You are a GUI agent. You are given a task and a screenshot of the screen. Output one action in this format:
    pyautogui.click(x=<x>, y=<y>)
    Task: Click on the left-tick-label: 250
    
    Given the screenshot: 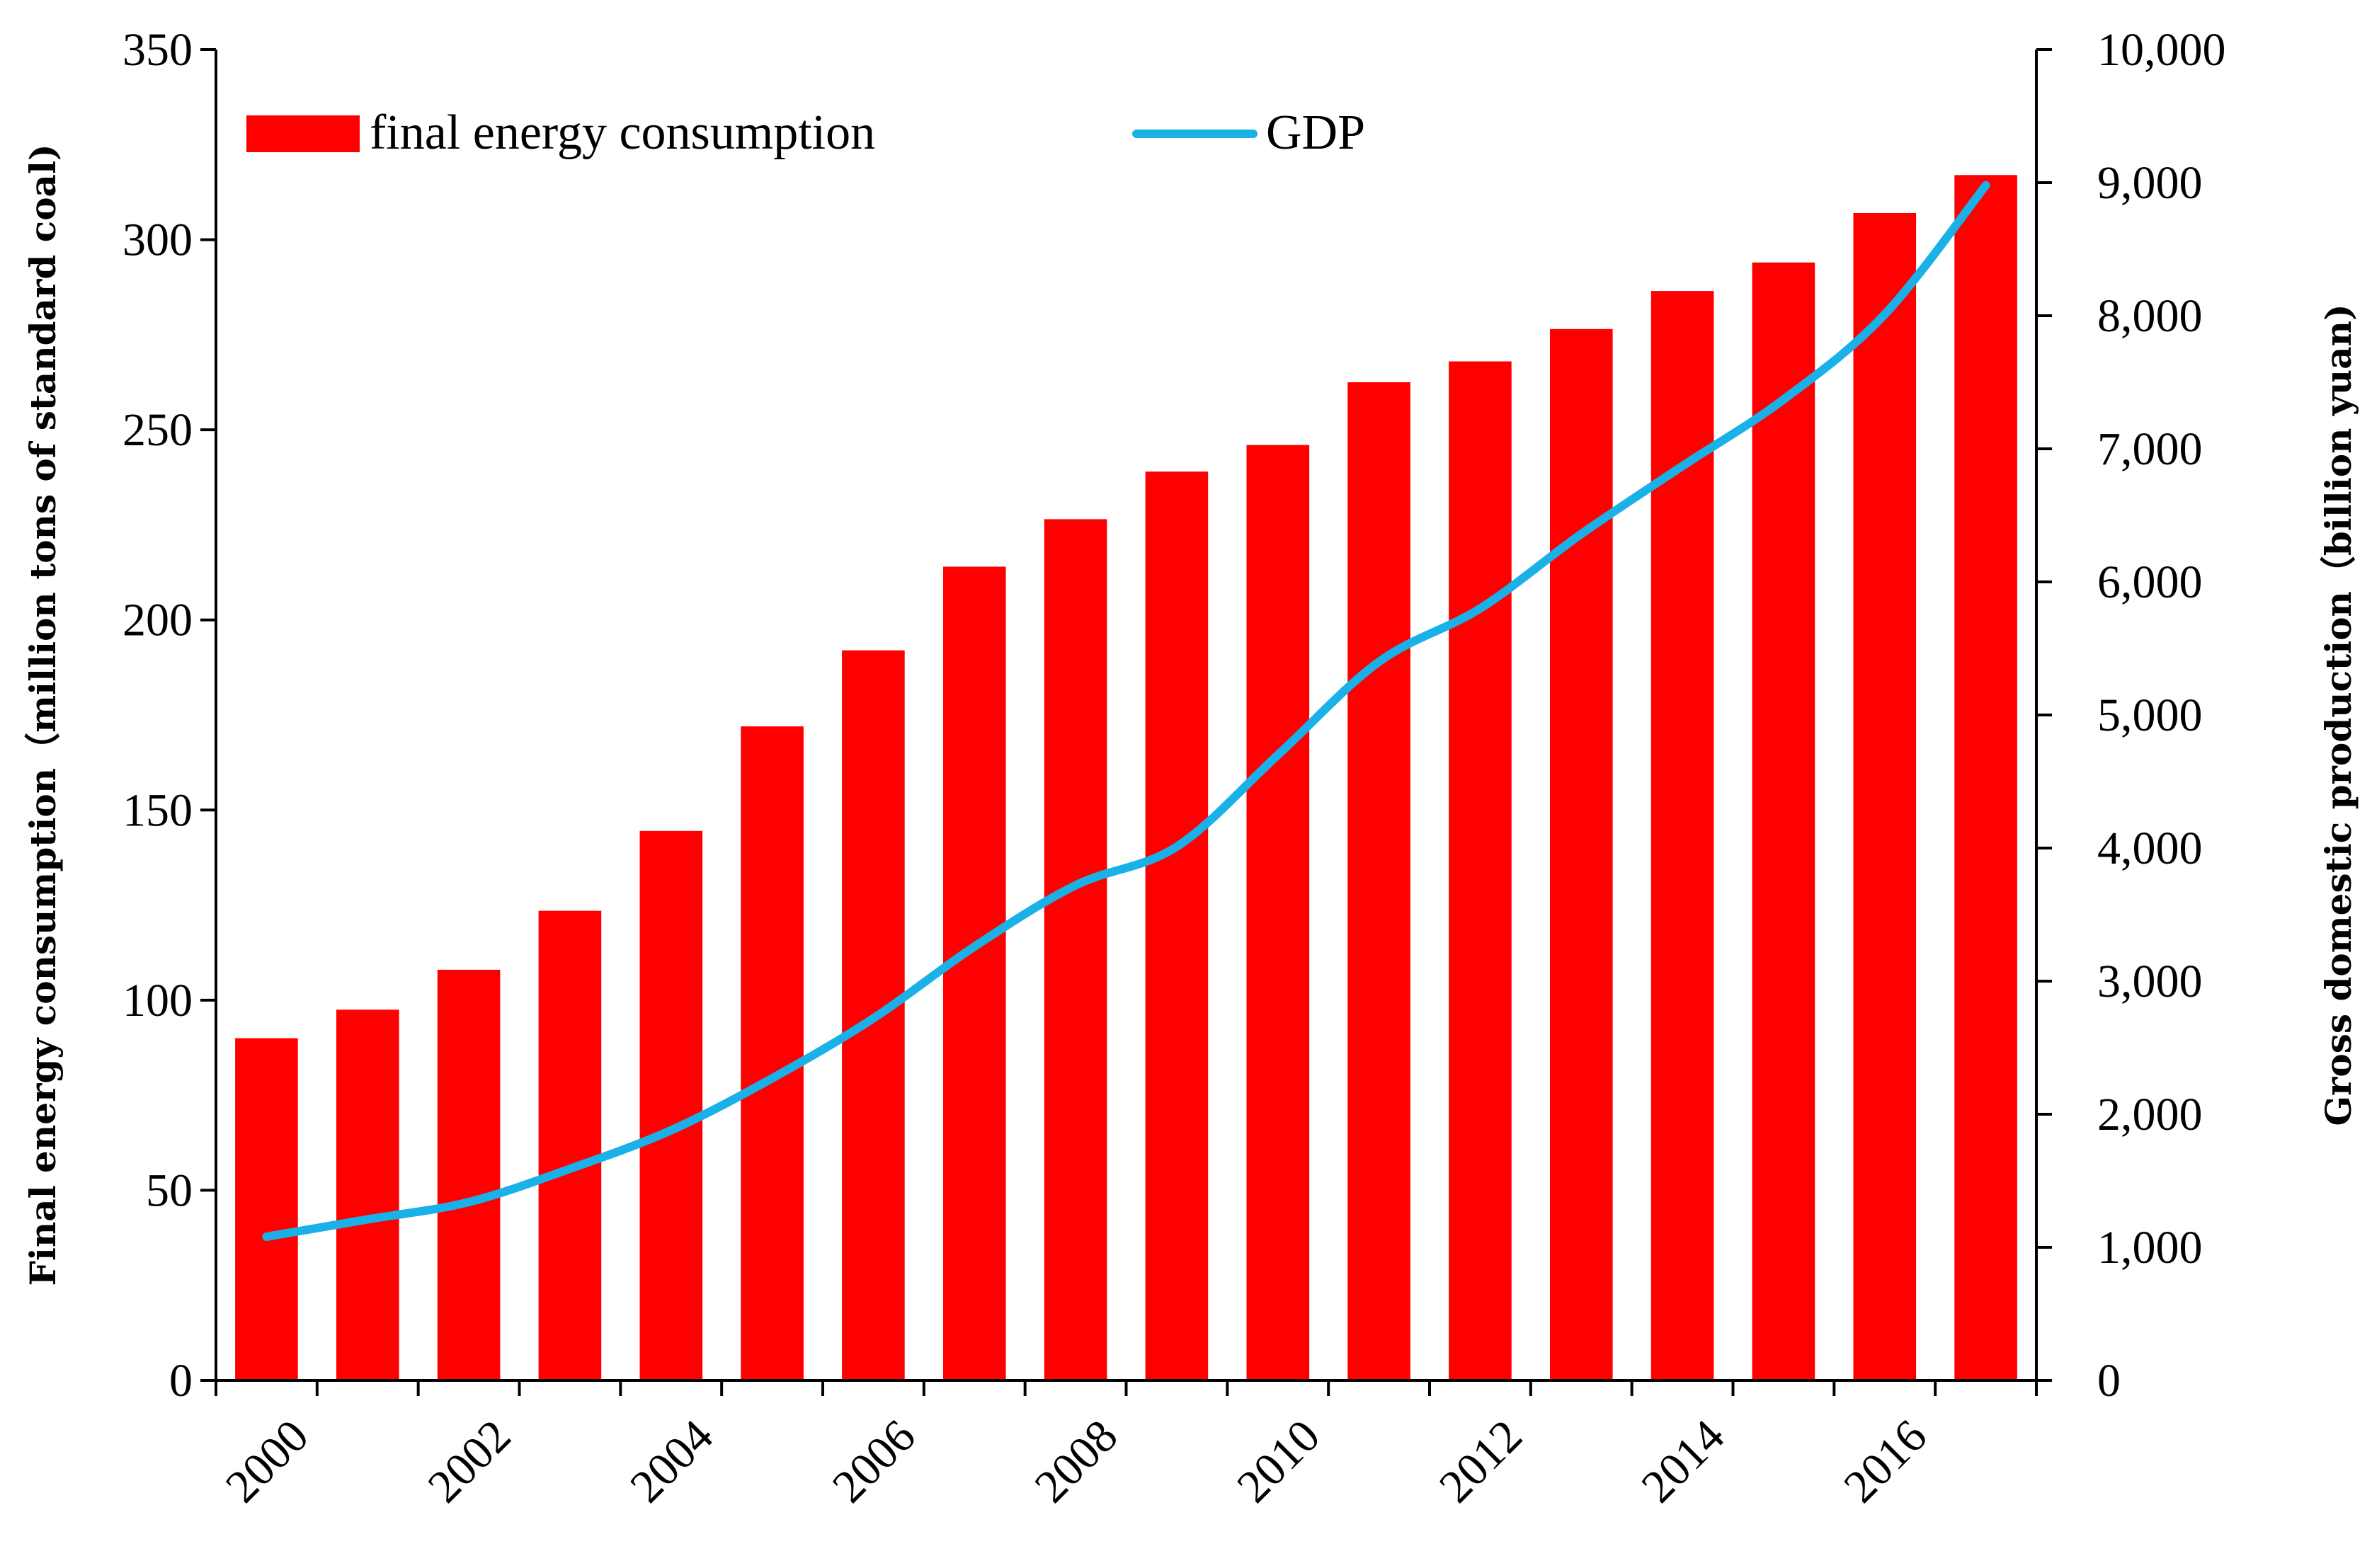 What is the action you would take?
    pyautogui.click(x=157, y=430)
    